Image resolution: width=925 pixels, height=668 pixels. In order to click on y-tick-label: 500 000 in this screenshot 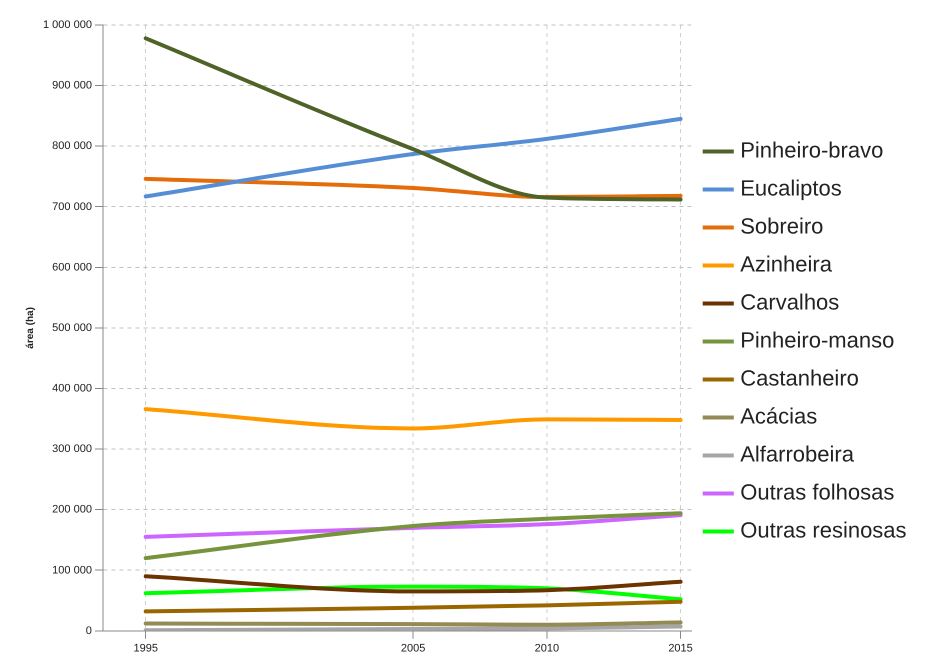, I will do `click(72, 328)`.